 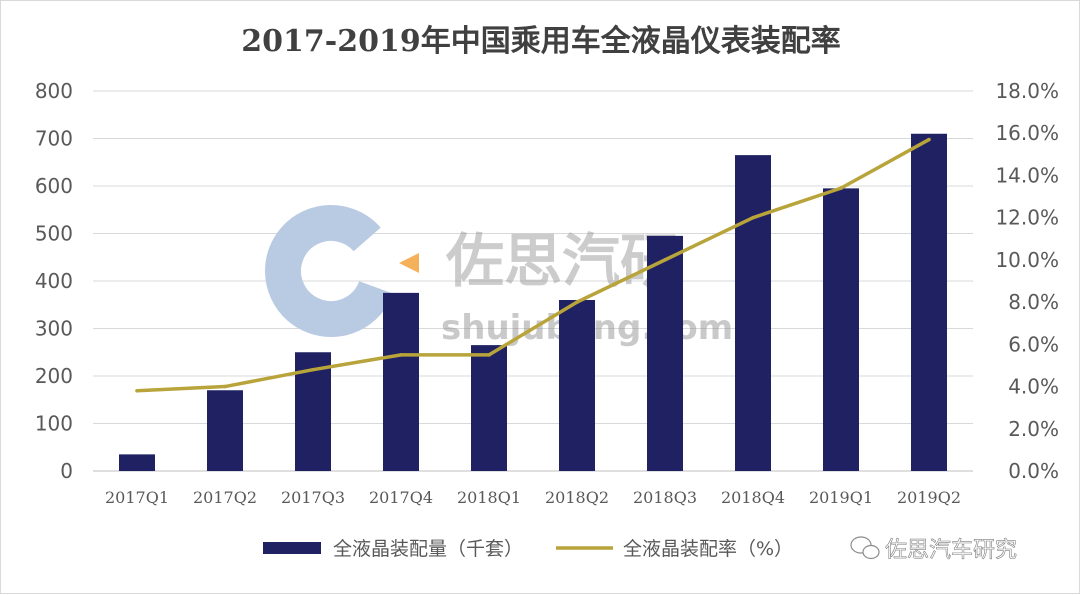 What do you see at coordinates (1033, 344) in the screenshot?
I see `right-tick-label: 6.0%` at bounding box center [1033, 344].